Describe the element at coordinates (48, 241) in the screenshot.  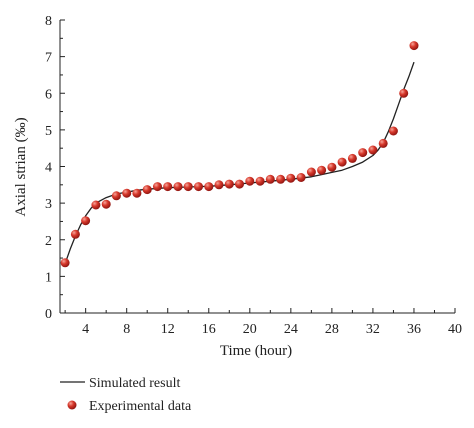
I see `y-tick-label: 2` at that location.